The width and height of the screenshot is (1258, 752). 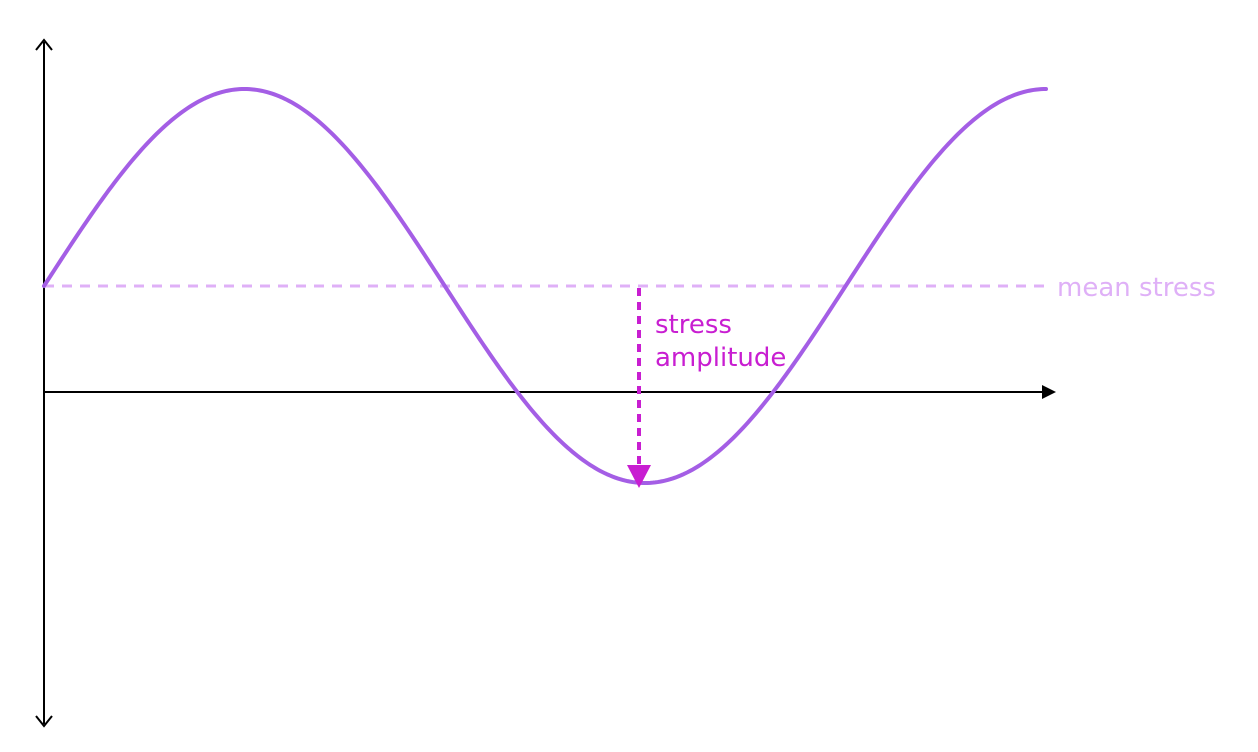 What do you see at coordinates (1136, 288) in the screenshot?
I see `mean-stress-label: mean stress` at bounding box center [1136, 288].